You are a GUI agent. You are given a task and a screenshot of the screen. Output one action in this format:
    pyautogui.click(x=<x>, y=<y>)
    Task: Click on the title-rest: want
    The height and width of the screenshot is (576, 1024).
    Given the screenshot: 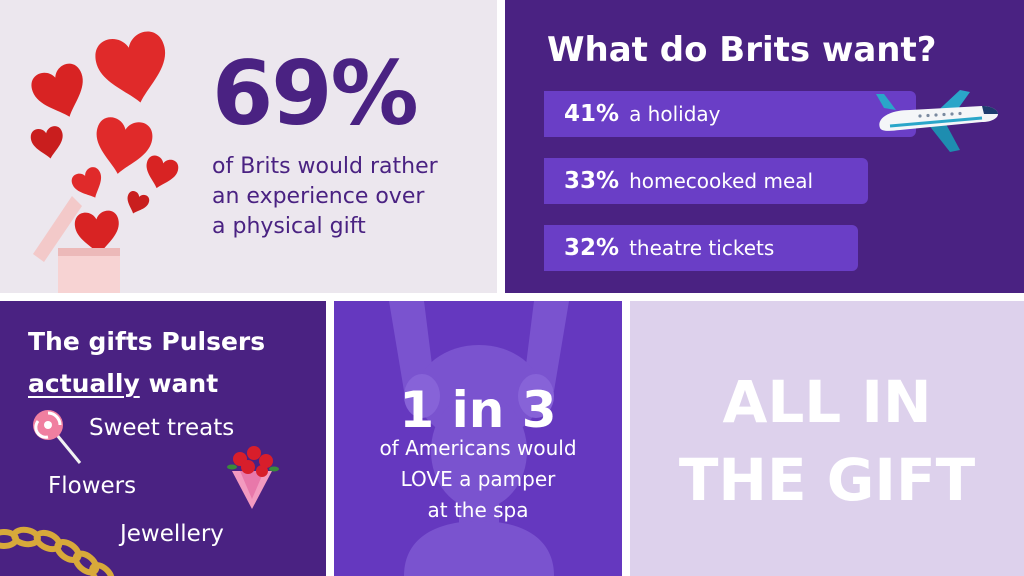 What is the action you would take?
    pyautogui.click(x=179, y=383)
    